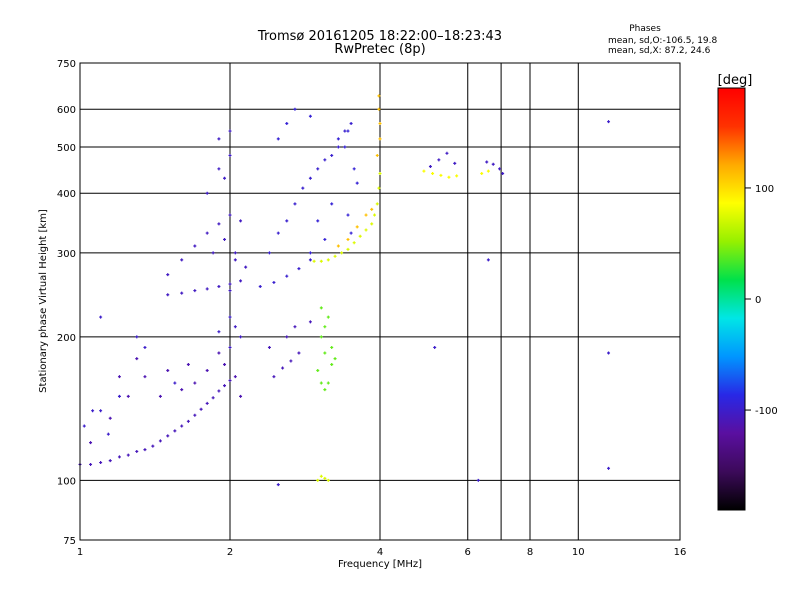 Image resolution: width=800 pixels, height=600 pixels. I want to click on colorbar-tick-label: 100, so click(764, 189).